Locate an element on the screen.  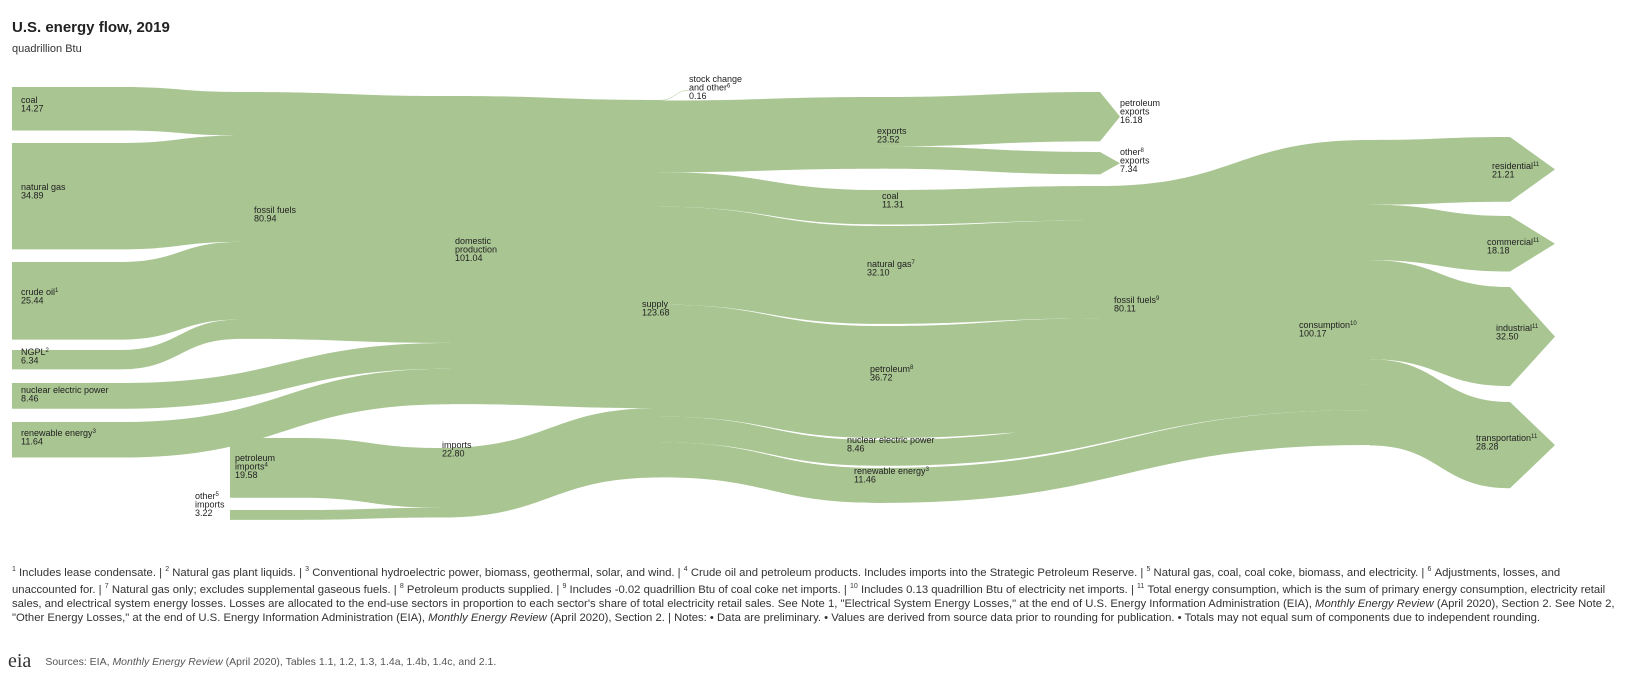
node-name: supply is located at coordinates (655, 304).